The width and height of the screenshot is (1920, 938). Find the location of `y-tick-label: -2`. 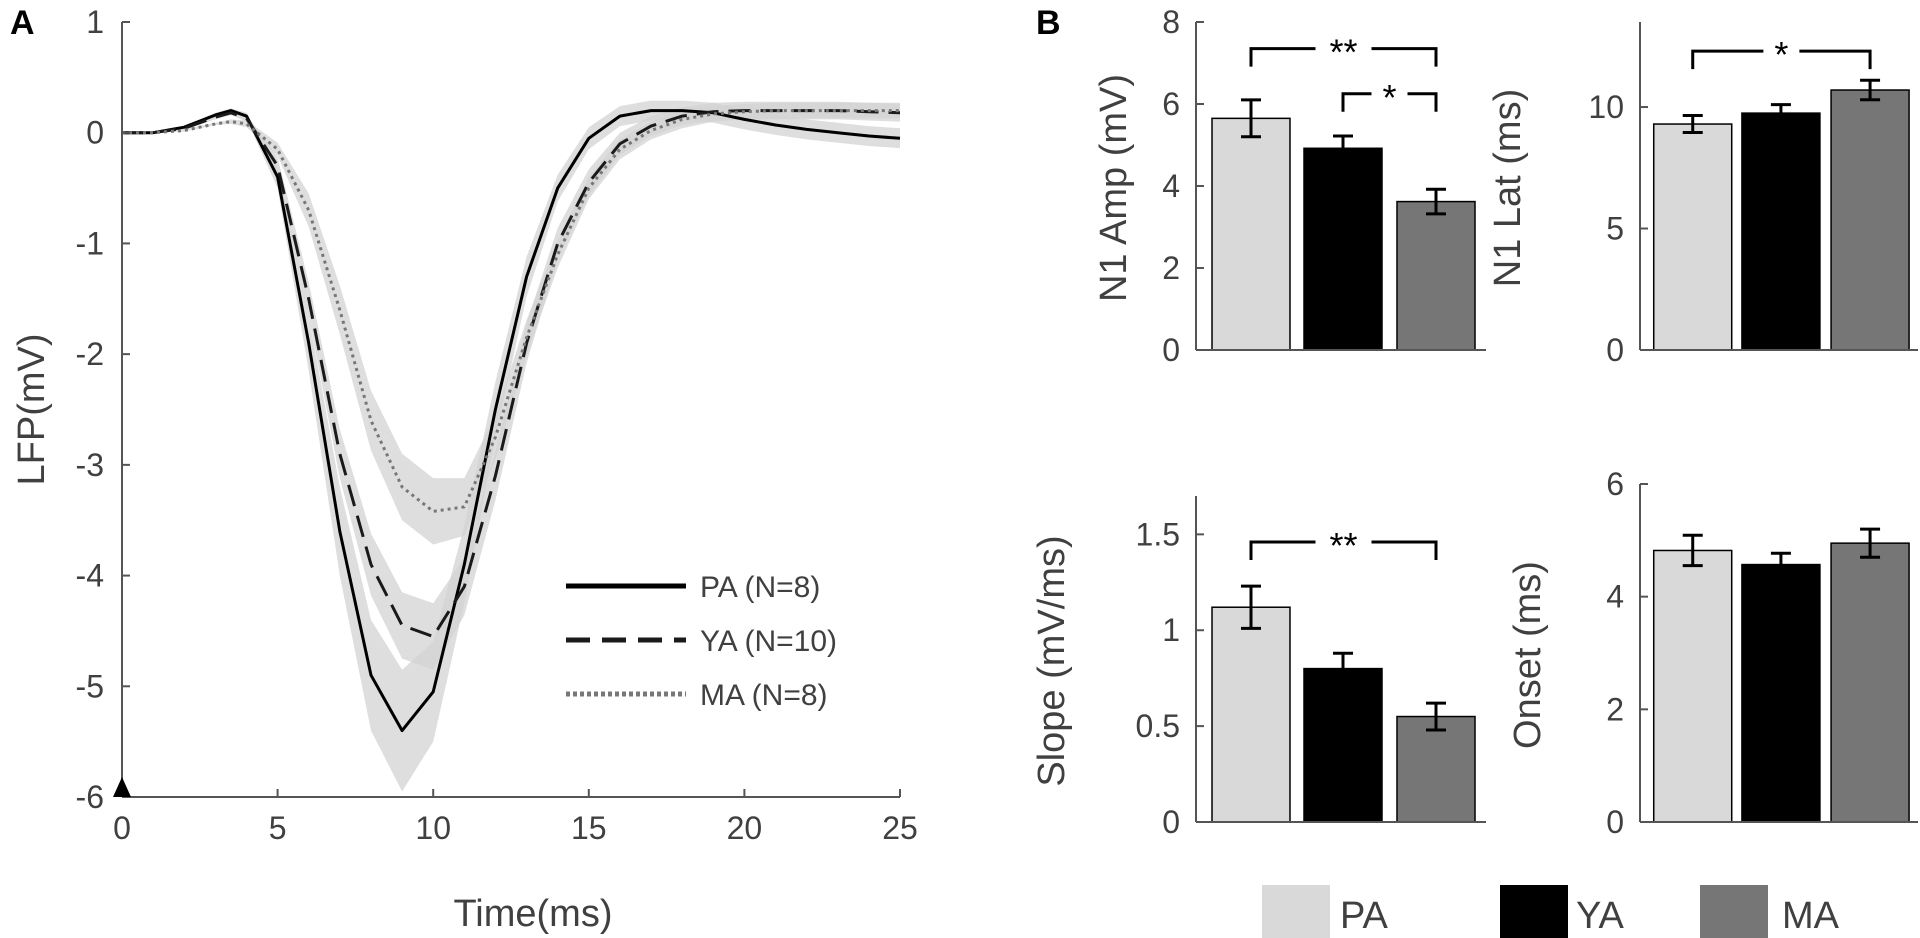

y-tick-label: -2 is located at coordinates (90, 354).